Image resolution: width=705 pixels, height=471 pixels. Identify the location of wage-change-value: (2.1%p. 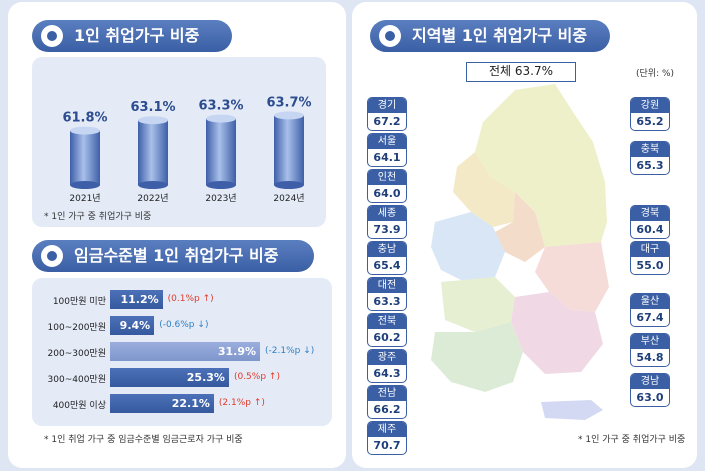
(236, 403).